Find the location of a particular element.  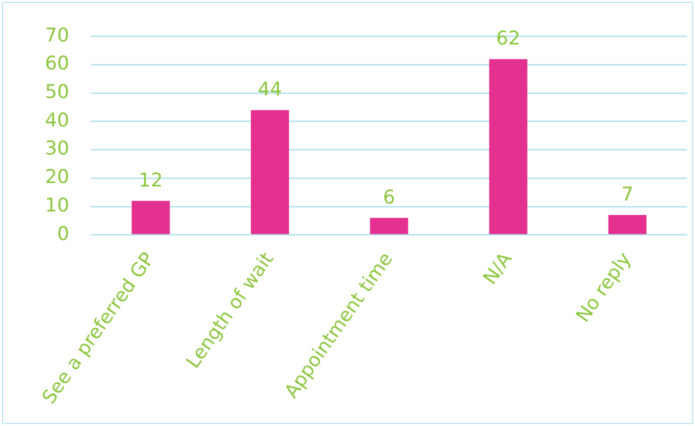

y-tick-label: 10 is located at coordinates (57, 205).